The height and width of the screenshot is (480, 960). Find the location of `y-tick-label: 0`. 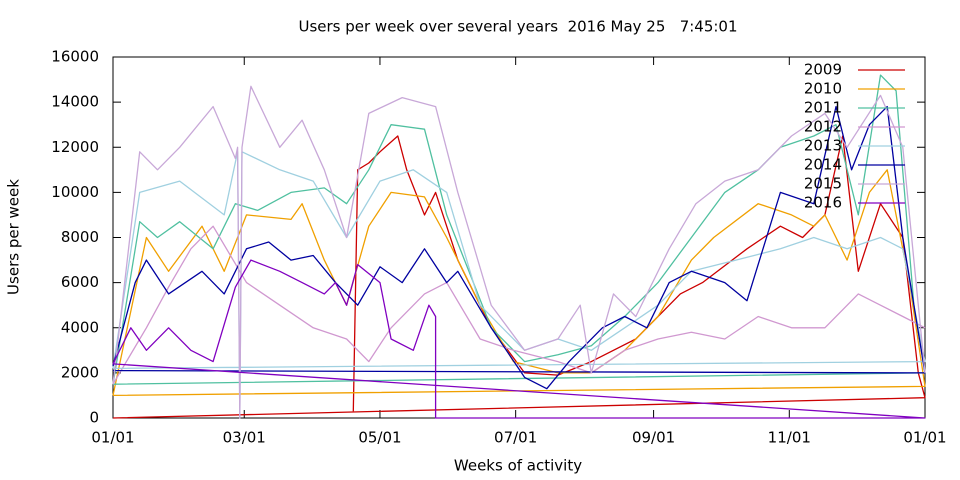

y-tick-label: 0 is located at coordinates (94, 418).